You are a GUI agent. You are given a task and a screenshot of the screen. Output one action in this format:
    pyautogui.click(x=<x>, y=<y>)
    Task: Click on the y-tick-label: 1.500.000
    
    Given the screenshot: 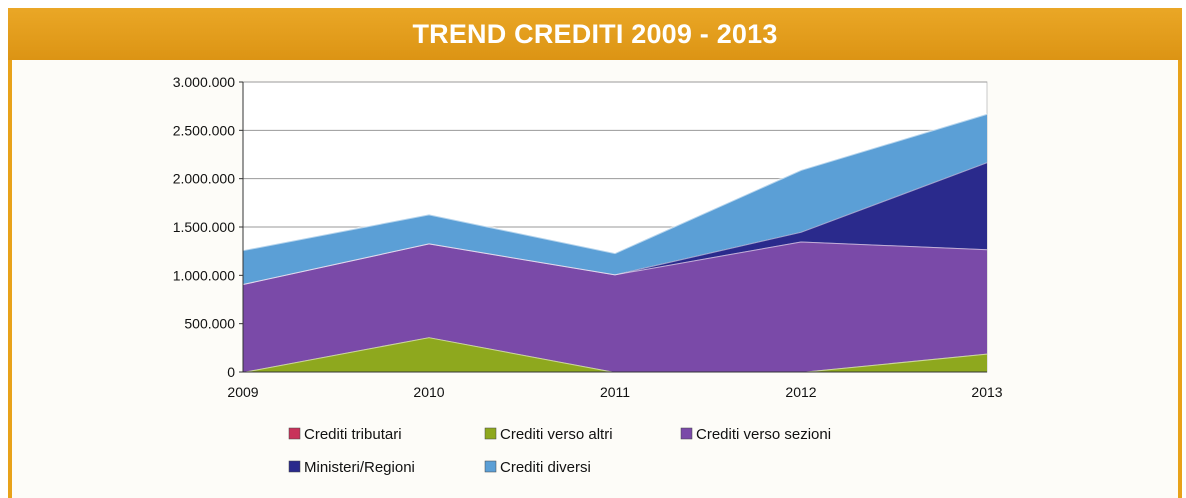 What is the action you would take?
    pyautogui.click(x=204, y=227)
    